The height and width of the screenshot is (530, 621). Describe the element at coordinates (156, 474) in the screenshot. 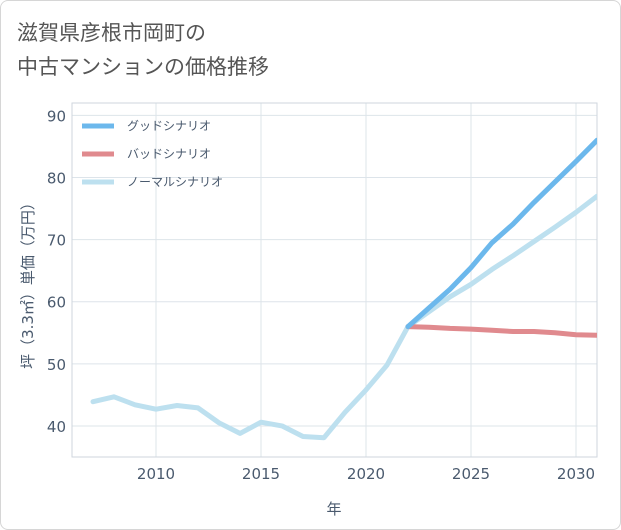

I see `x-tick-label: 2010` at that location.